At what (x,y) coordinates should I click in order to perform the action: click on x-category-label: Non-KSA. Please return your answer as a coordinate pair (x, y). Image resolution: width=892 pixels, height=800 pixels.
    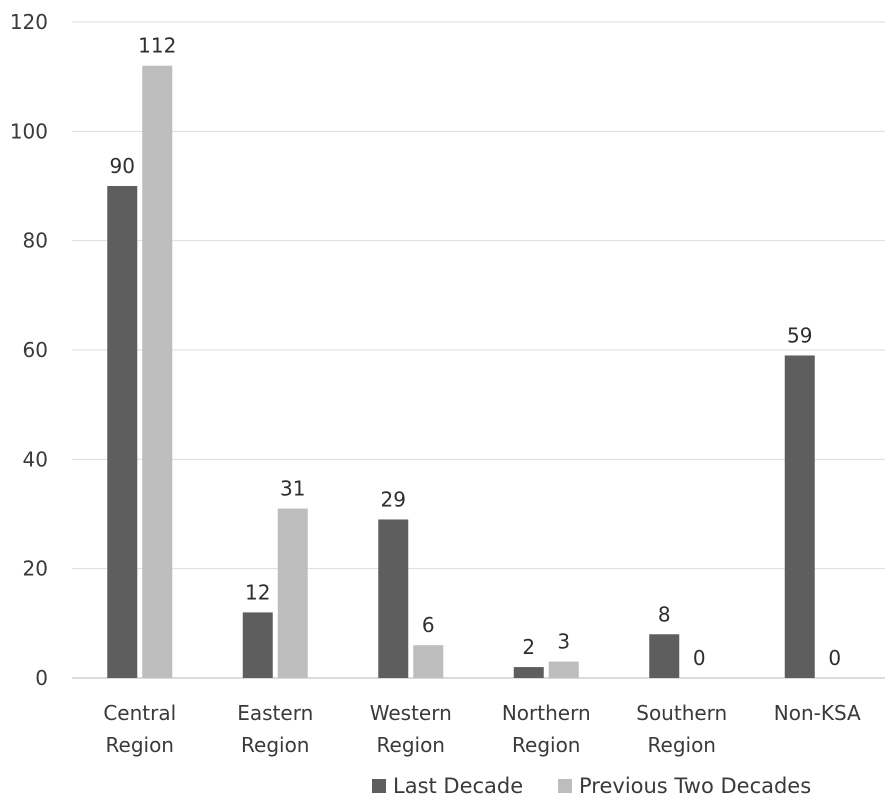
    Looking at the image, I should click on (817, 713).